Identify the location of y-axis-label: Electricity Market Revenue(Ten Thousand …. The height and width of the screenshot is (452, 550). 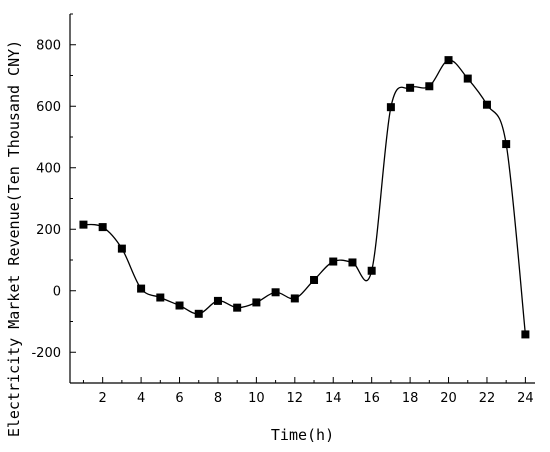
(14, 238).